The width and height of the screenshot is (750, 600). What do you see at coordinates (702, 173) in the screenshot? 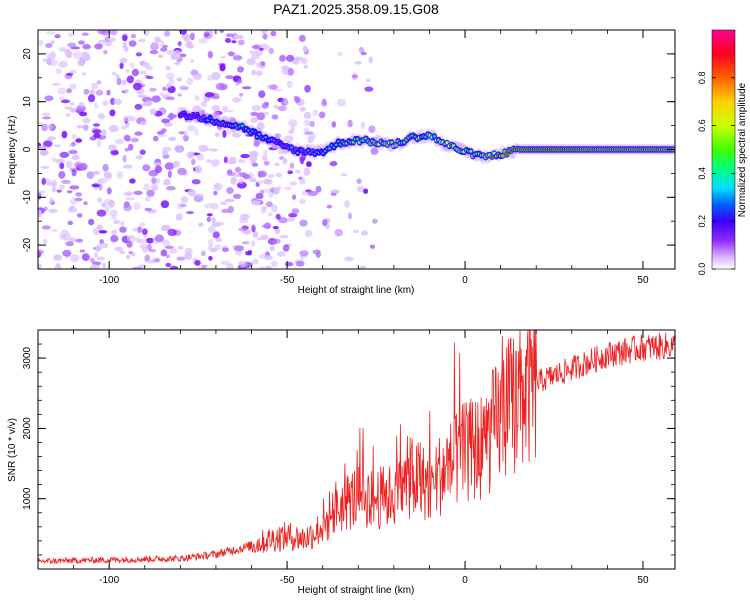
I see `colorbar-tick-label: 0.4` at bounding box center [702, 173].